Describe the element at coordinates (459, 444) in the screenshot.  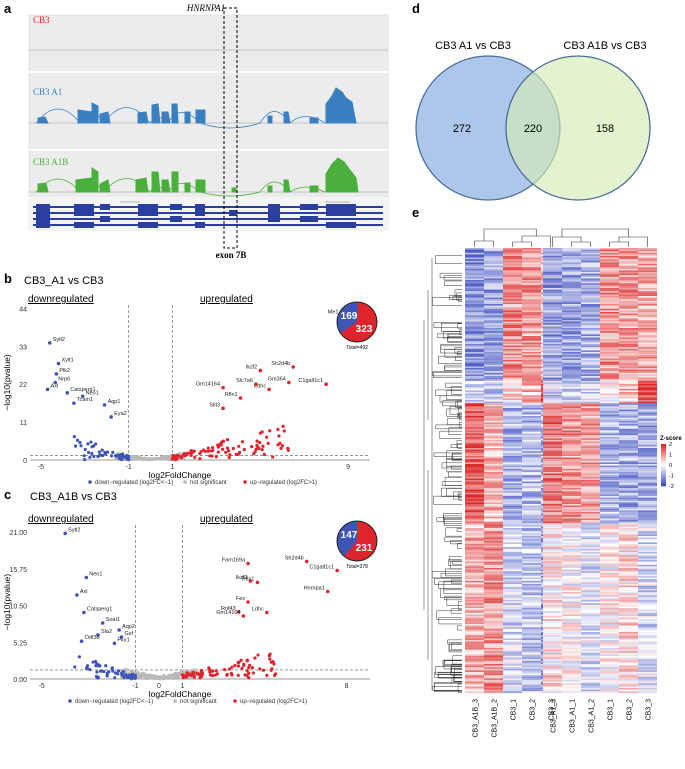
I see `dendrogram-branch` at that location.